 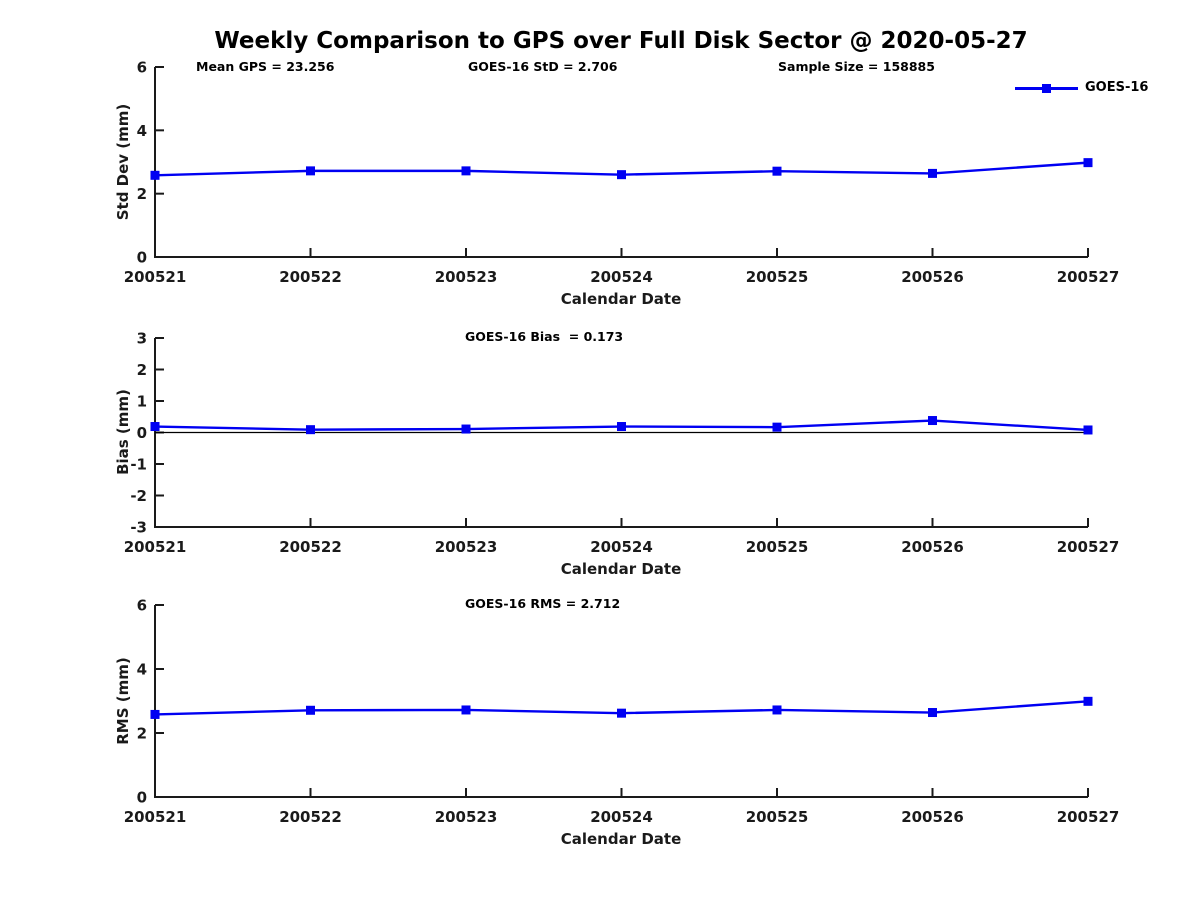 What do you see at coordinates (123, 701) in the screenshot?
I see `y-axis-label-rms: RMS (mm)` at bounding box center [123, 701].